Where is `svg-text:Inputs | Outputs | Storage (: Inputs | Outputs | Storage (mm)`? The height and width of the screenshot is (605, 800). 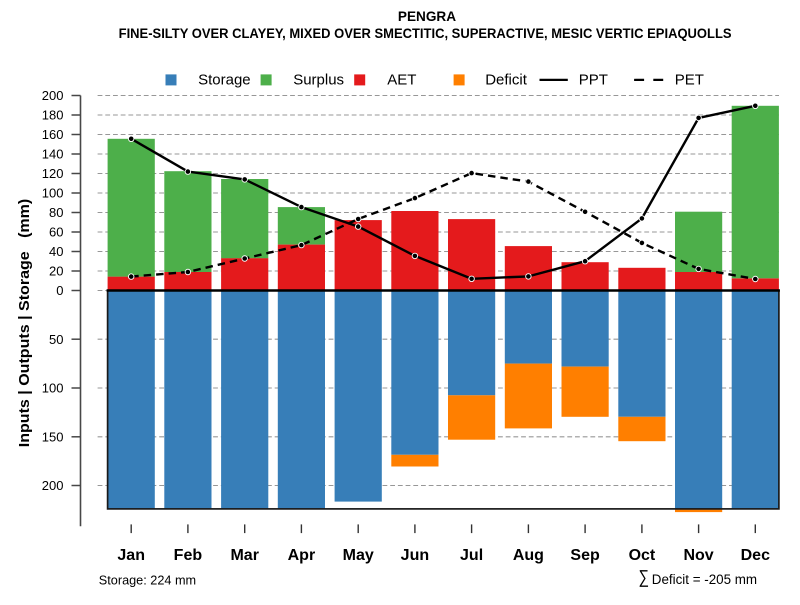 svg-text:Inputs | Outputs | Storage (: Inputs | Outputs | Storage (mm) is located at coordinates (24, 323).